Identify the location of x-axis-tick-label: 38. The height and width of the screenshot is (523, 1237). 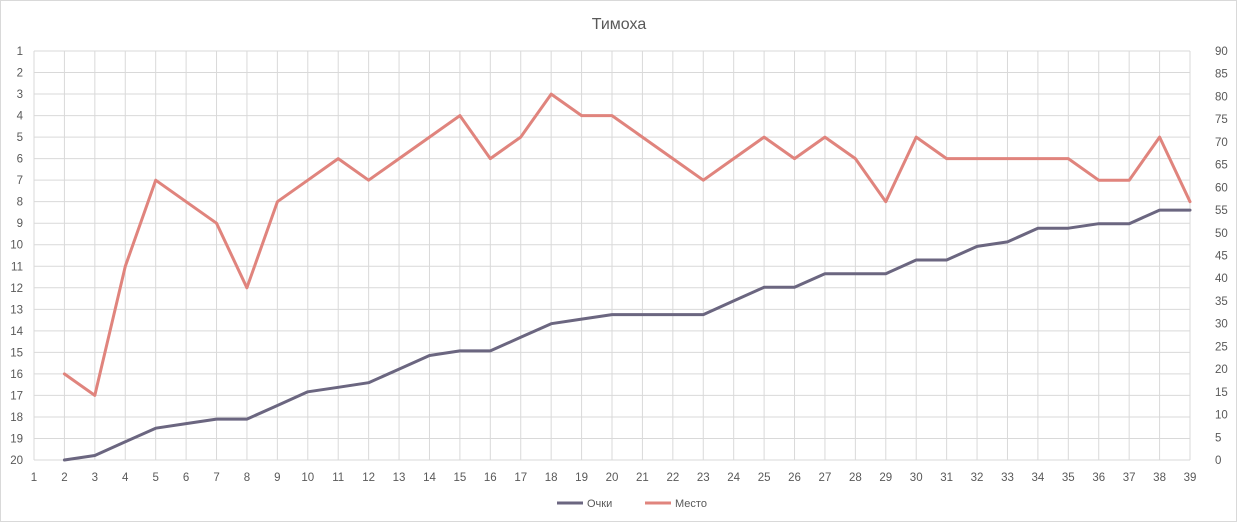
(1159, 478).